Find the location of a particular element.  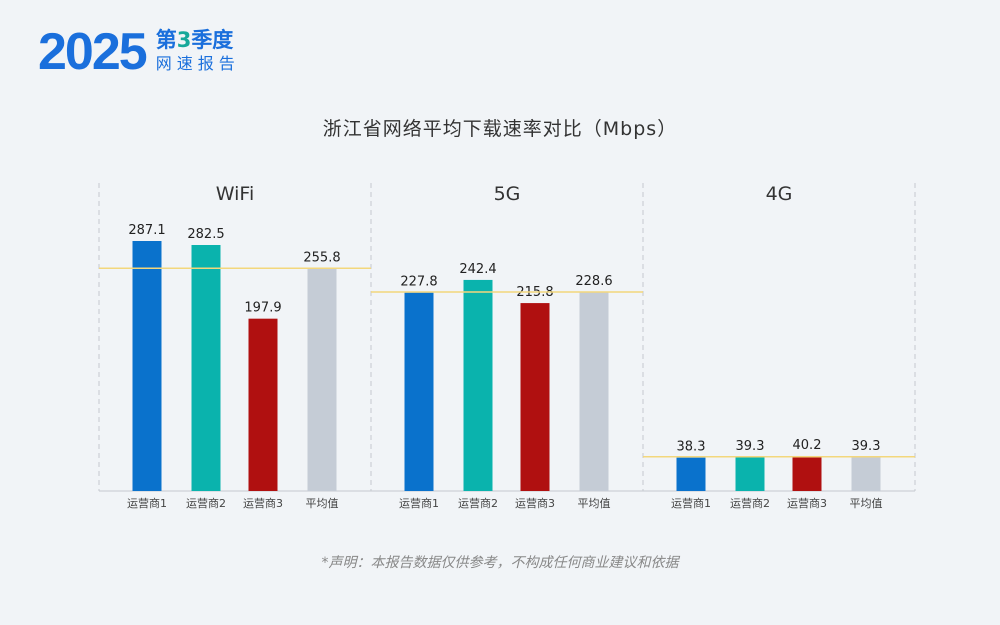

chart-title: 浙江省网络平均下载速率对比（Mbps） is located at coordinates (500, 129).